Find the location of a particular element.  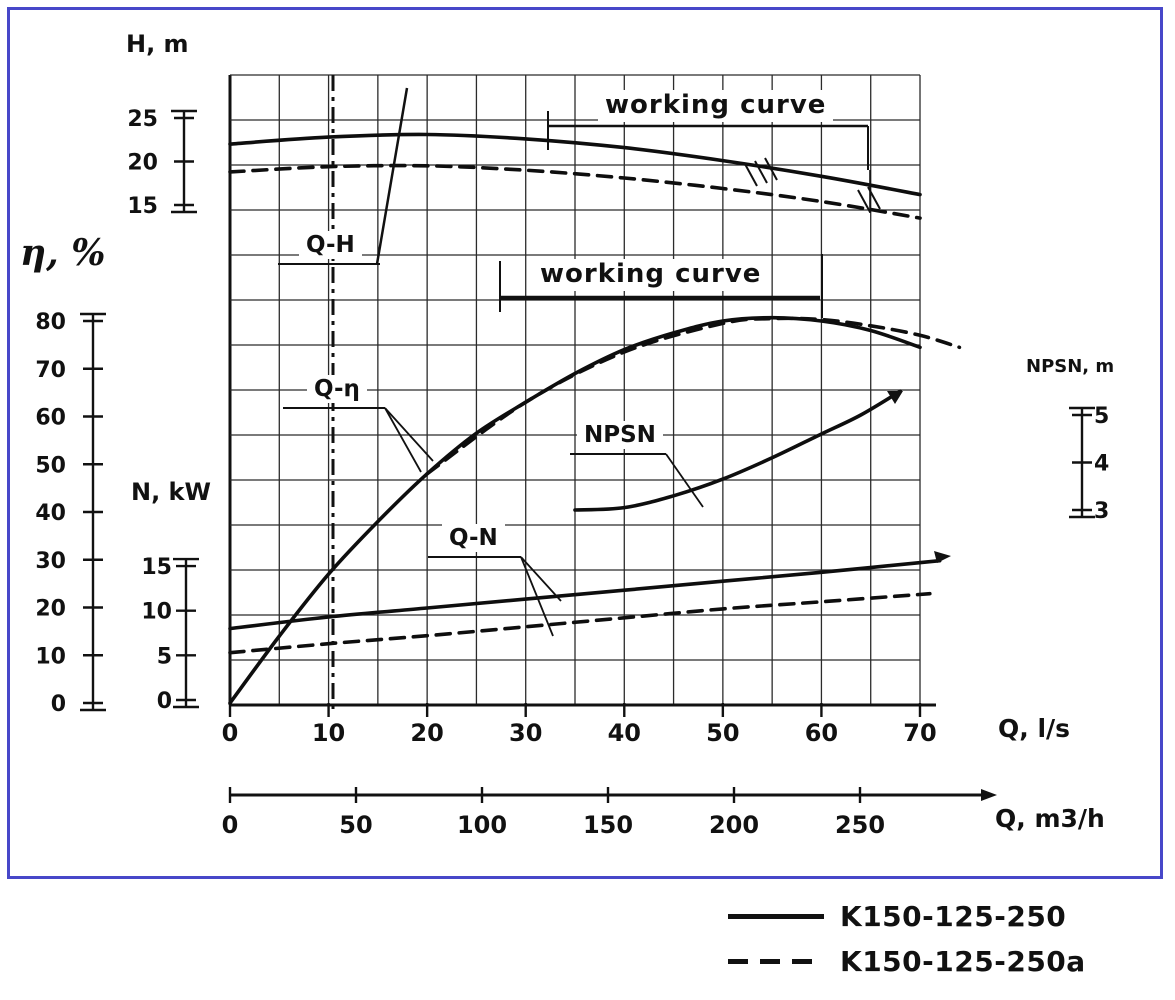

eta-tick-label: 60 is located at coordinates (50, 418).